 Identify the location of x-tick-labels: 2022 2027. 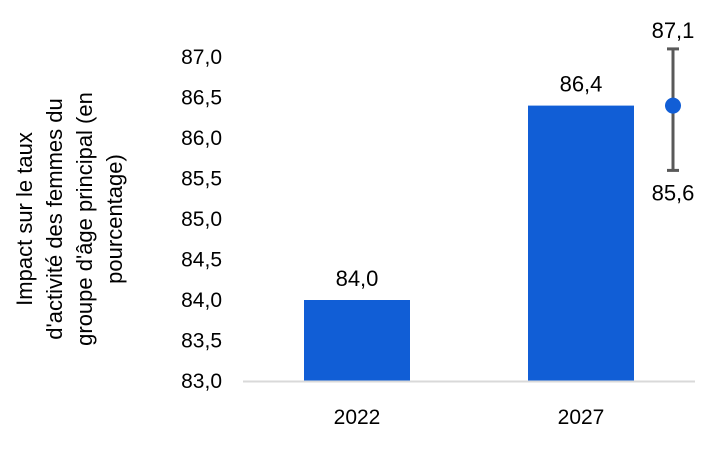
(469, 417).